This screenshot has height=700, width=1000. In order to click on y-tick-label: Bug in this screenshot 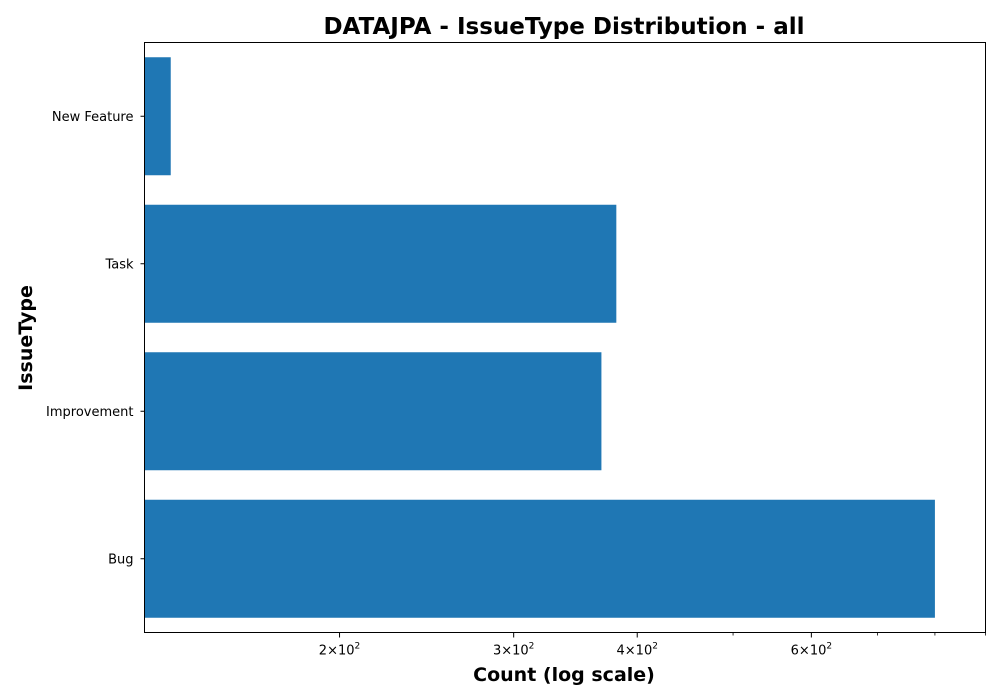, I will do `click(120, 559)`.